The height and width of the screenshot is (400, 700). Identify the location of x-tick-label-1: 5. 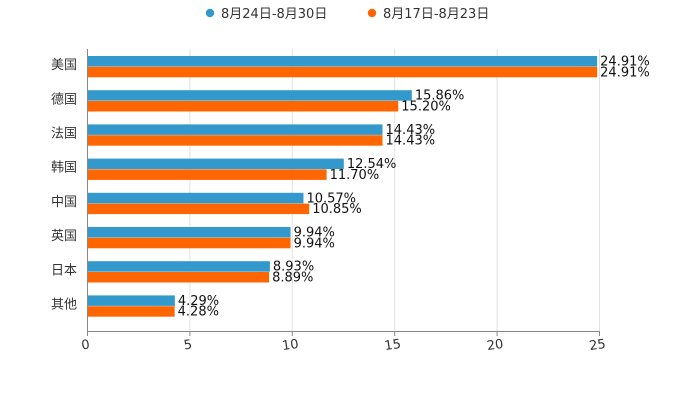
(188, 345).